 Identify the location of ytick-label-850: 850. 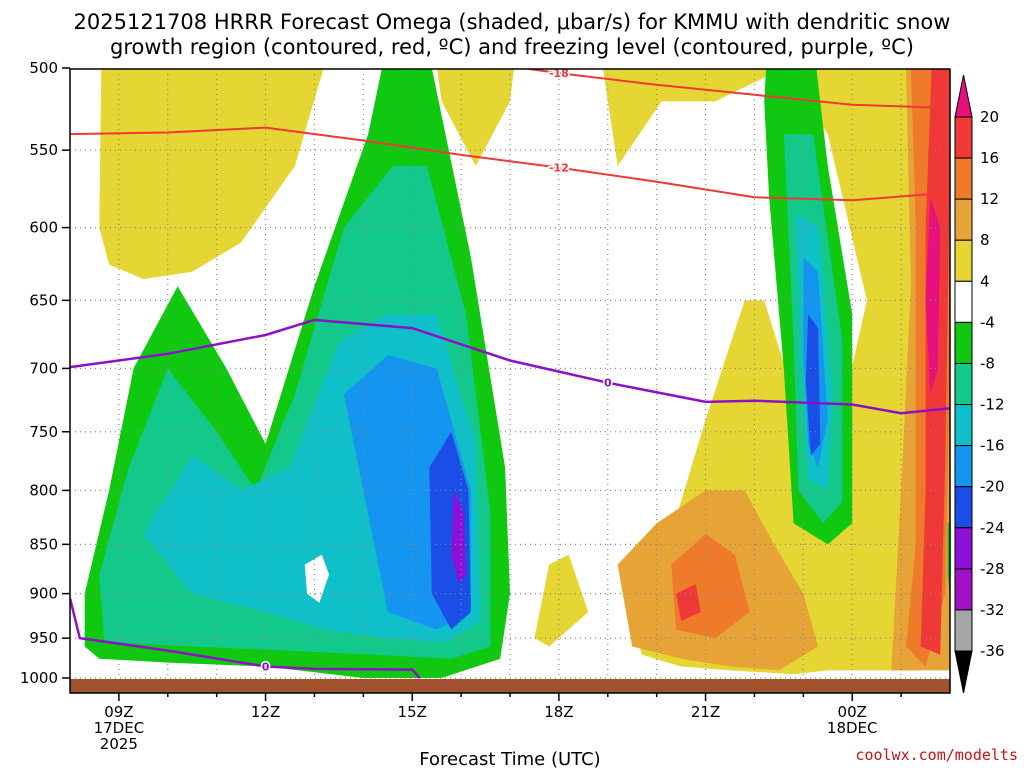
(43, 544).